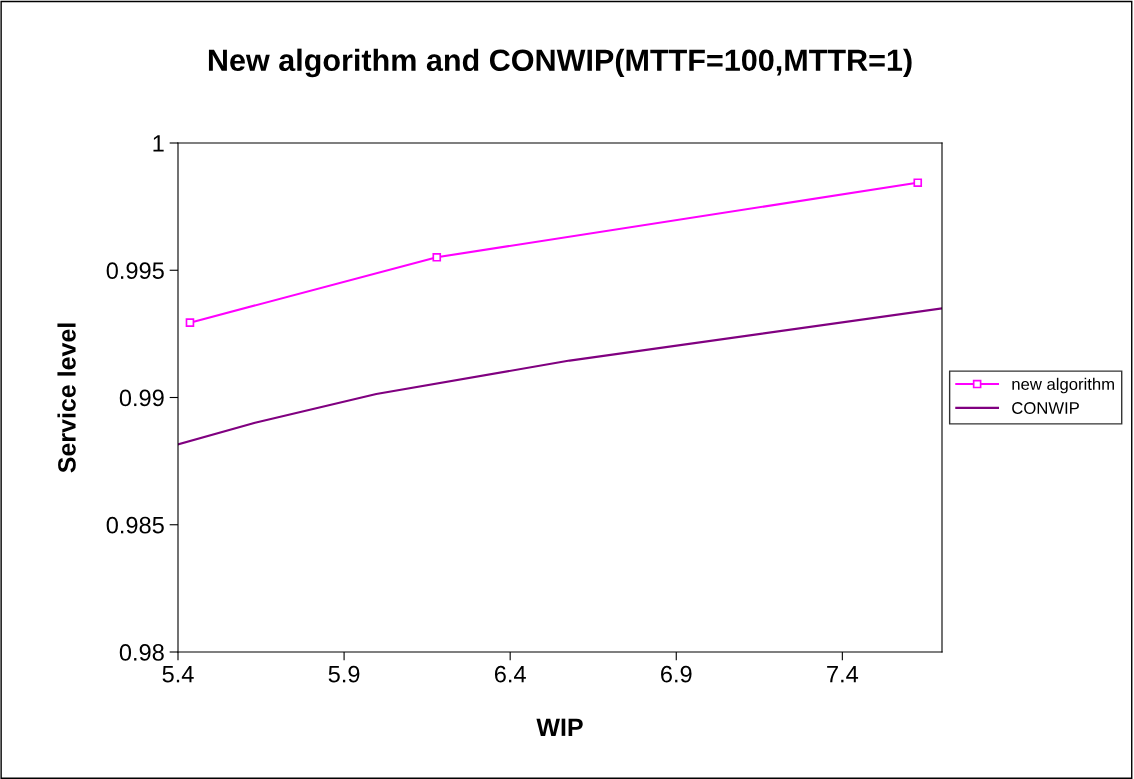  I want to click on x-tick-label: 5.9, so click(344, 674).